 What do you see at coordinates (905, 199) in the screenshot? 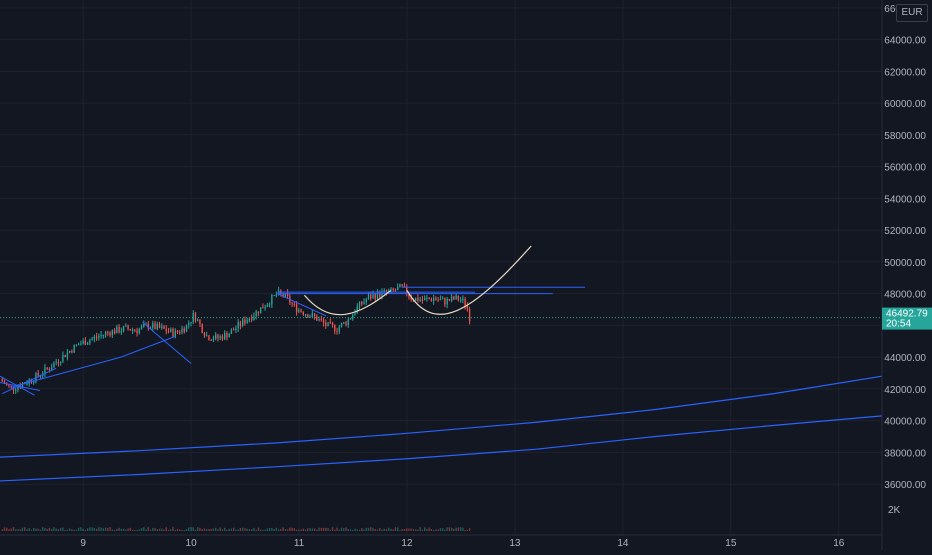
I see `y-tick-label: 54000.00` at bounding box center [905, 199].